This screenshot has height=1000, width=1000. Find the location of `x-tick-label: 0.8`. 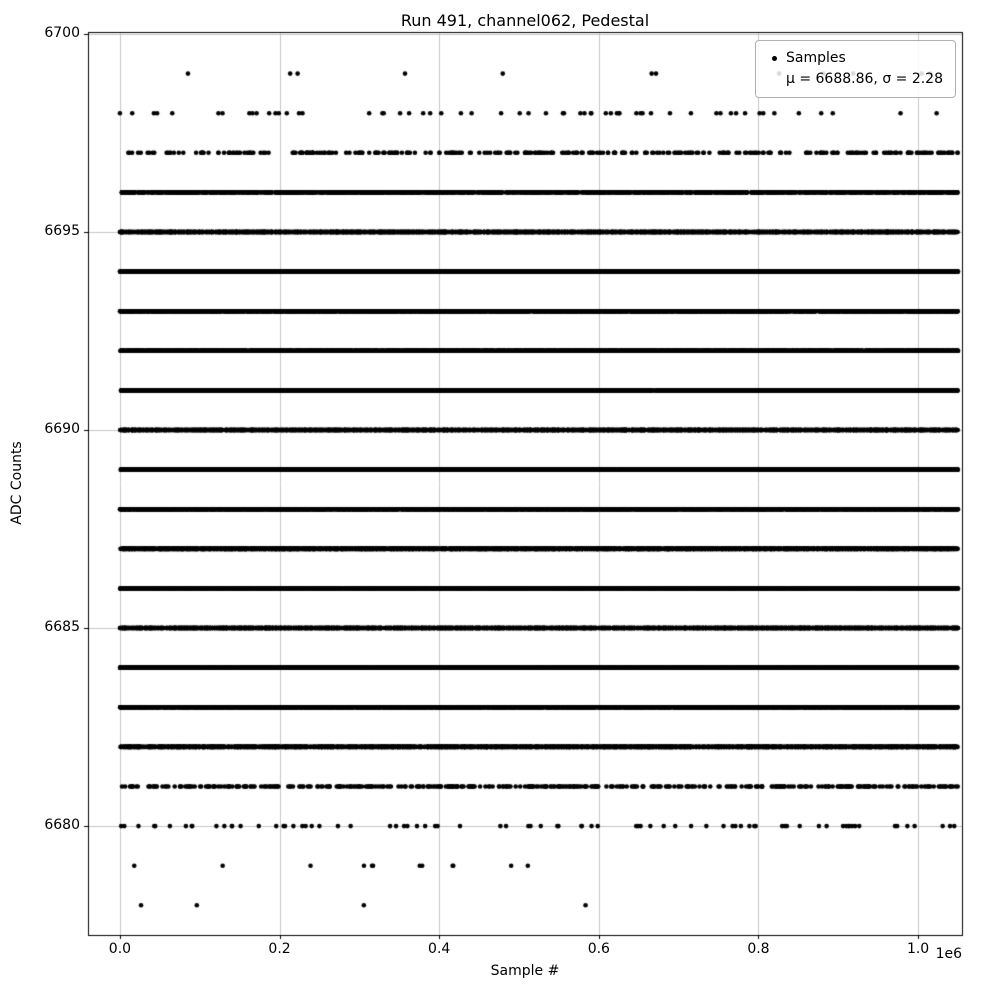

x-tick-label: 0.8 is located at coordinates (758, 949).